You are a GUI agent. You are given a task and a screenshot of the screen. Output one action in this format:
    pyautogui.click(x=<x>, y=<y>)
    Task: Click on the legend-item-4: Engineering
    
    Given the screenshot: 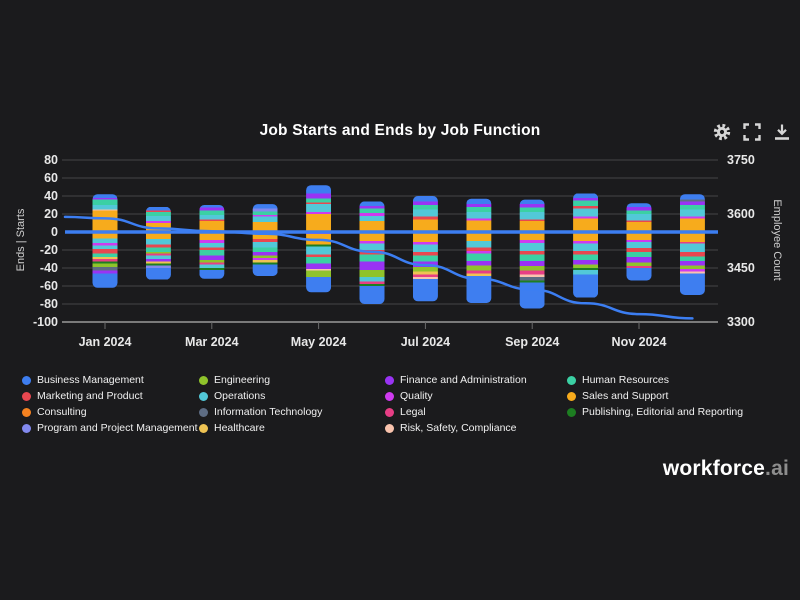 What is the action you would take?
    pyautogui.click(x=260, y=380)
    